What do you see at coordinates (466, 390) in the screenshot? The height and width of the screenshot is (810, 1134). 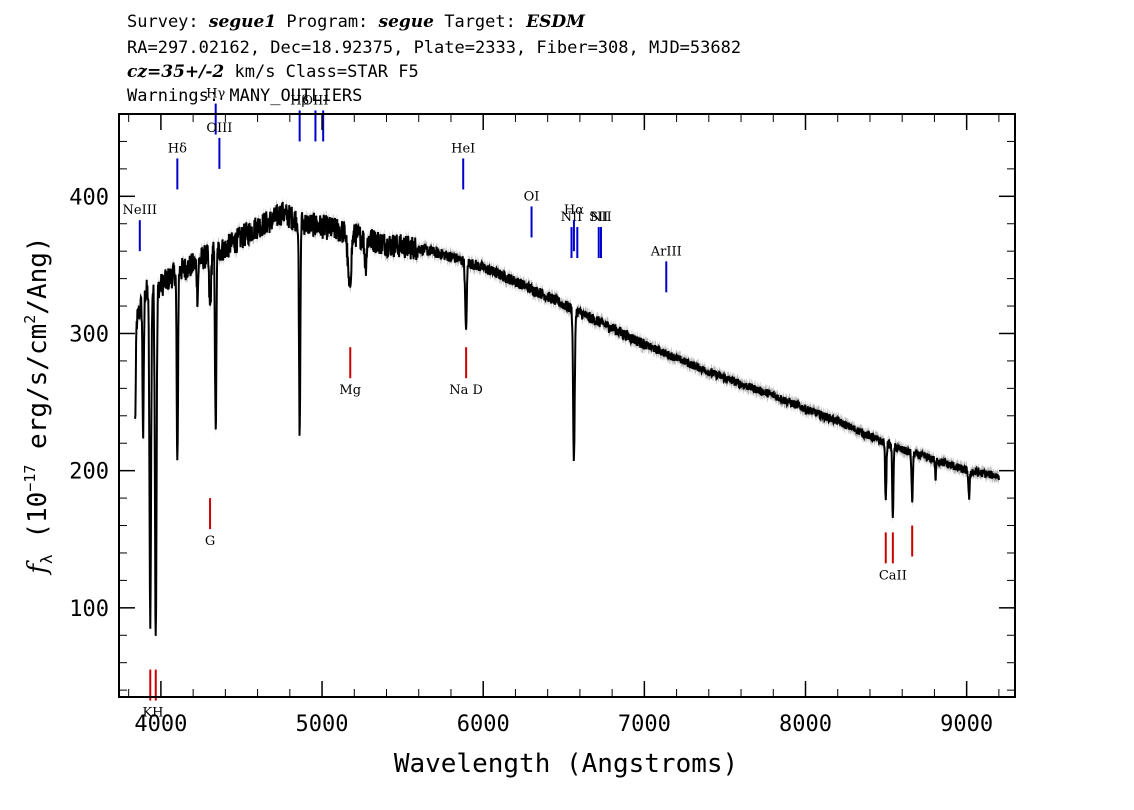 I see `absorption-line-label: Na D` at bounding box center [466, 390].